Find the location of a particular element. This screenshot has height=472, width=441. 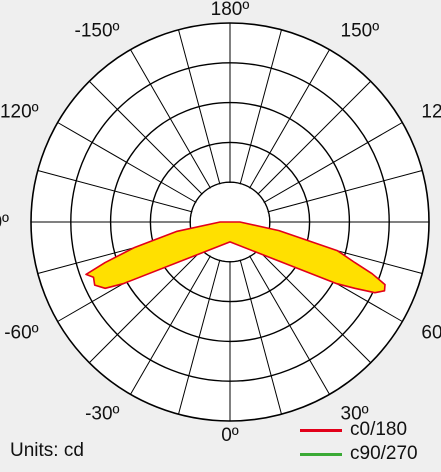

units-label: Units: cd is located at coordinates (47, 450).